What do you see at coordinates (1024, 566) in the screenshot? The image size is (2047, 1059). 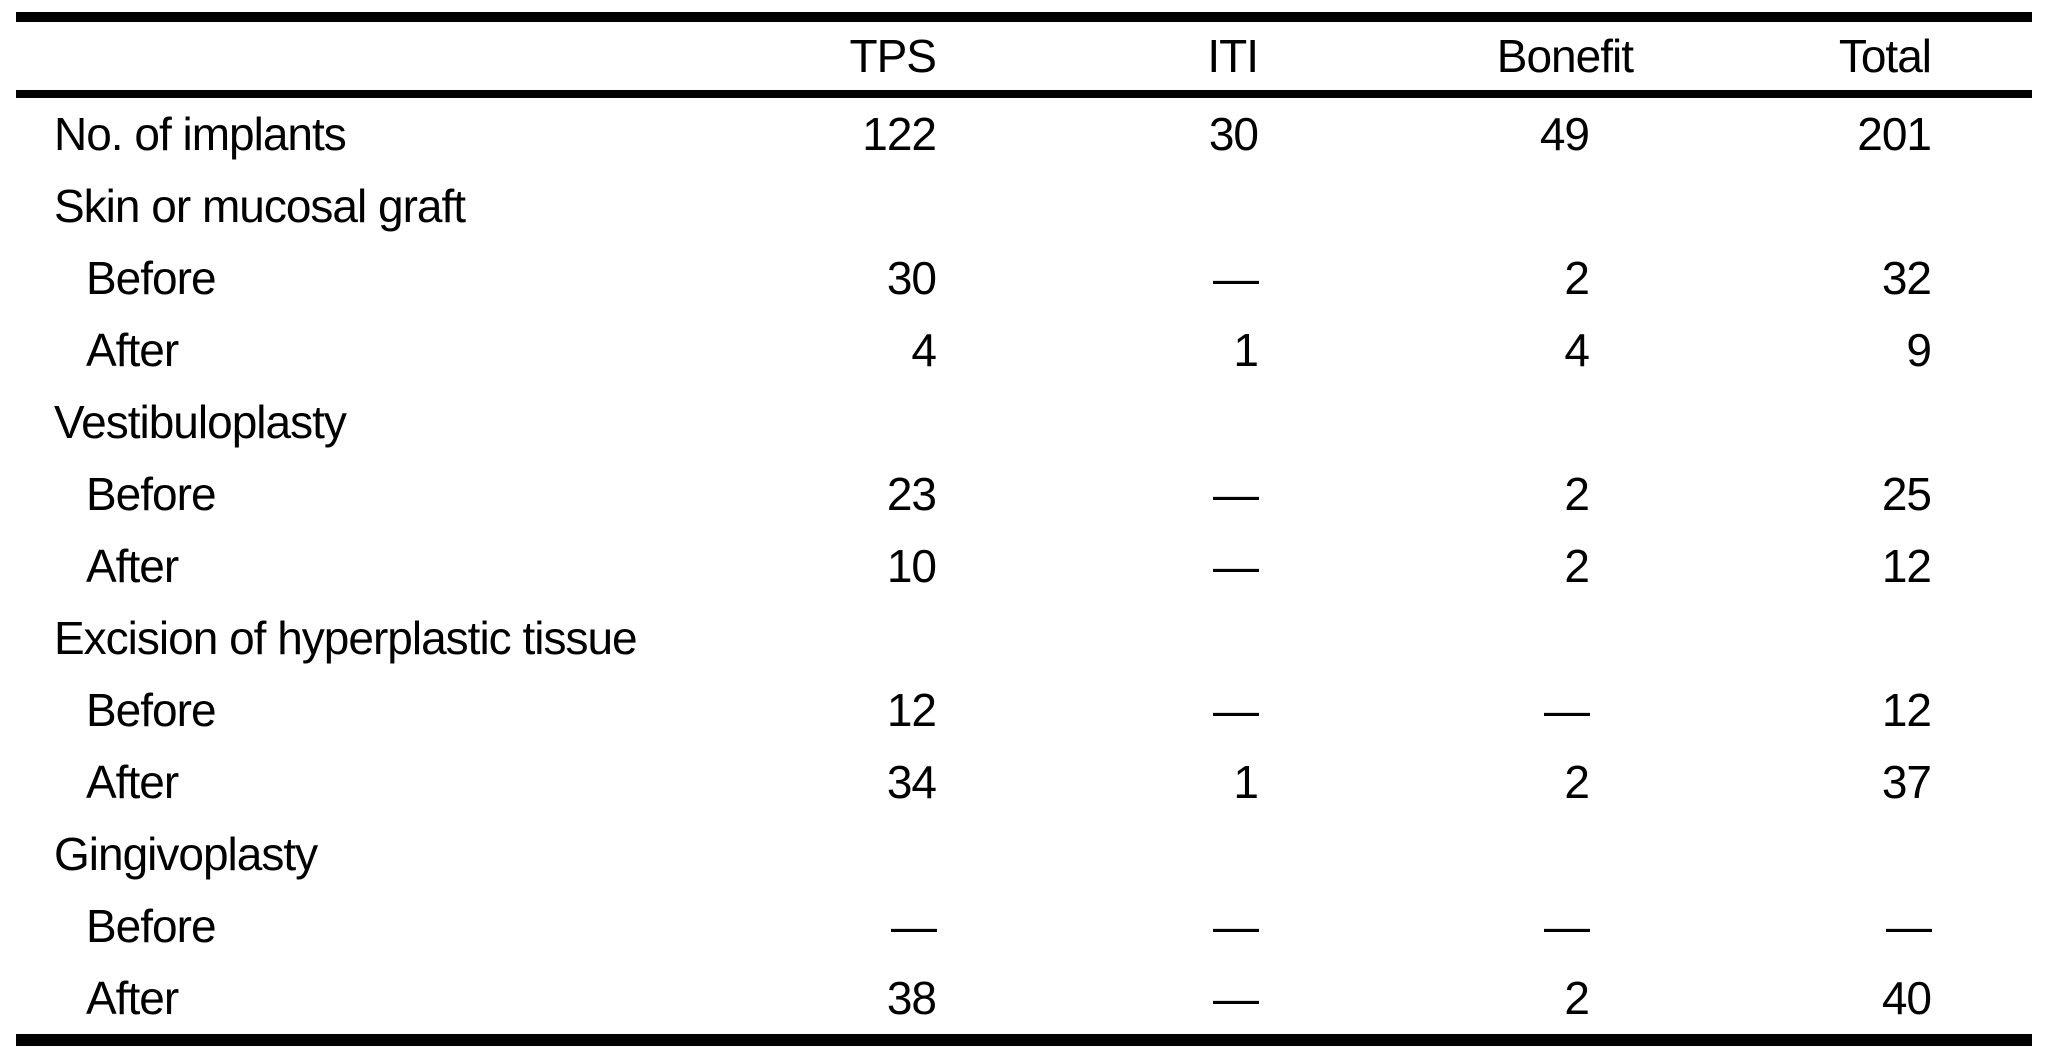 I see `table-row: After 10 — 2 12` at bounding box center [1024, 566].